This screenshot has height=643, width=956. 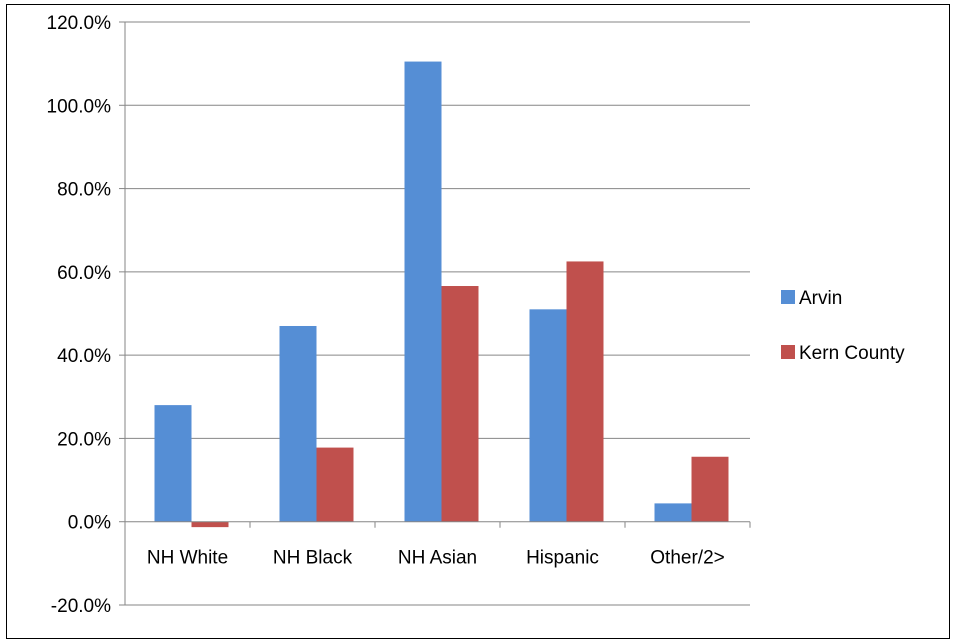 I want to click on y-tick-label: 120.0%, so click(x=79, y=23).